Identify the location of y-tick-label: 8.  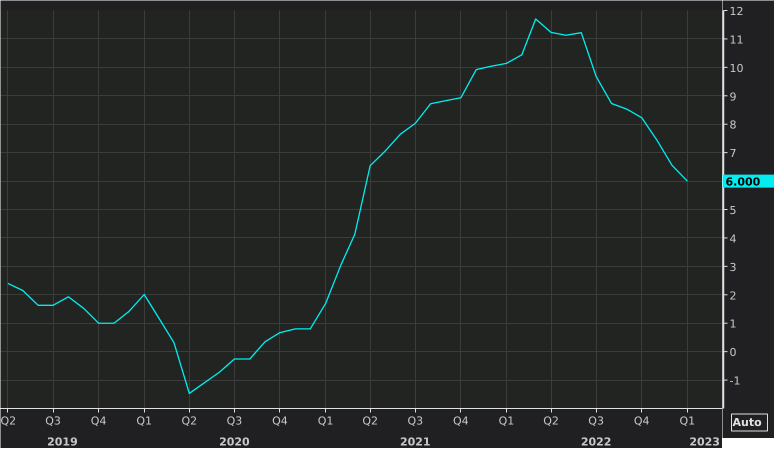
(733, 125).